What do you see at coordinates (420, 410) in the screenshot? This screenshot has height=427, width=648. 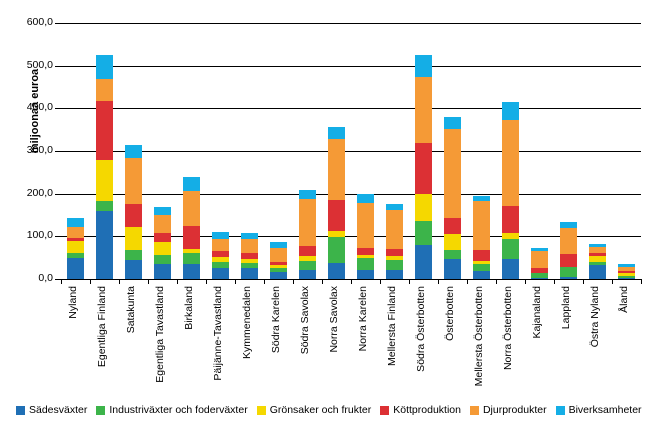 I see `legend-item: Köttproduktion` at bounding box center [420, 410].